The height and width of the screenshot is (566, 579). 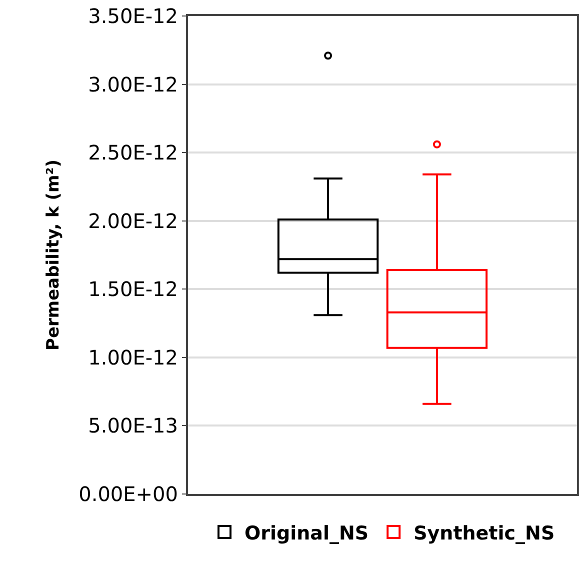 I want to click on y-tick-label: 0.00E+00, so click(x=128, y=494).